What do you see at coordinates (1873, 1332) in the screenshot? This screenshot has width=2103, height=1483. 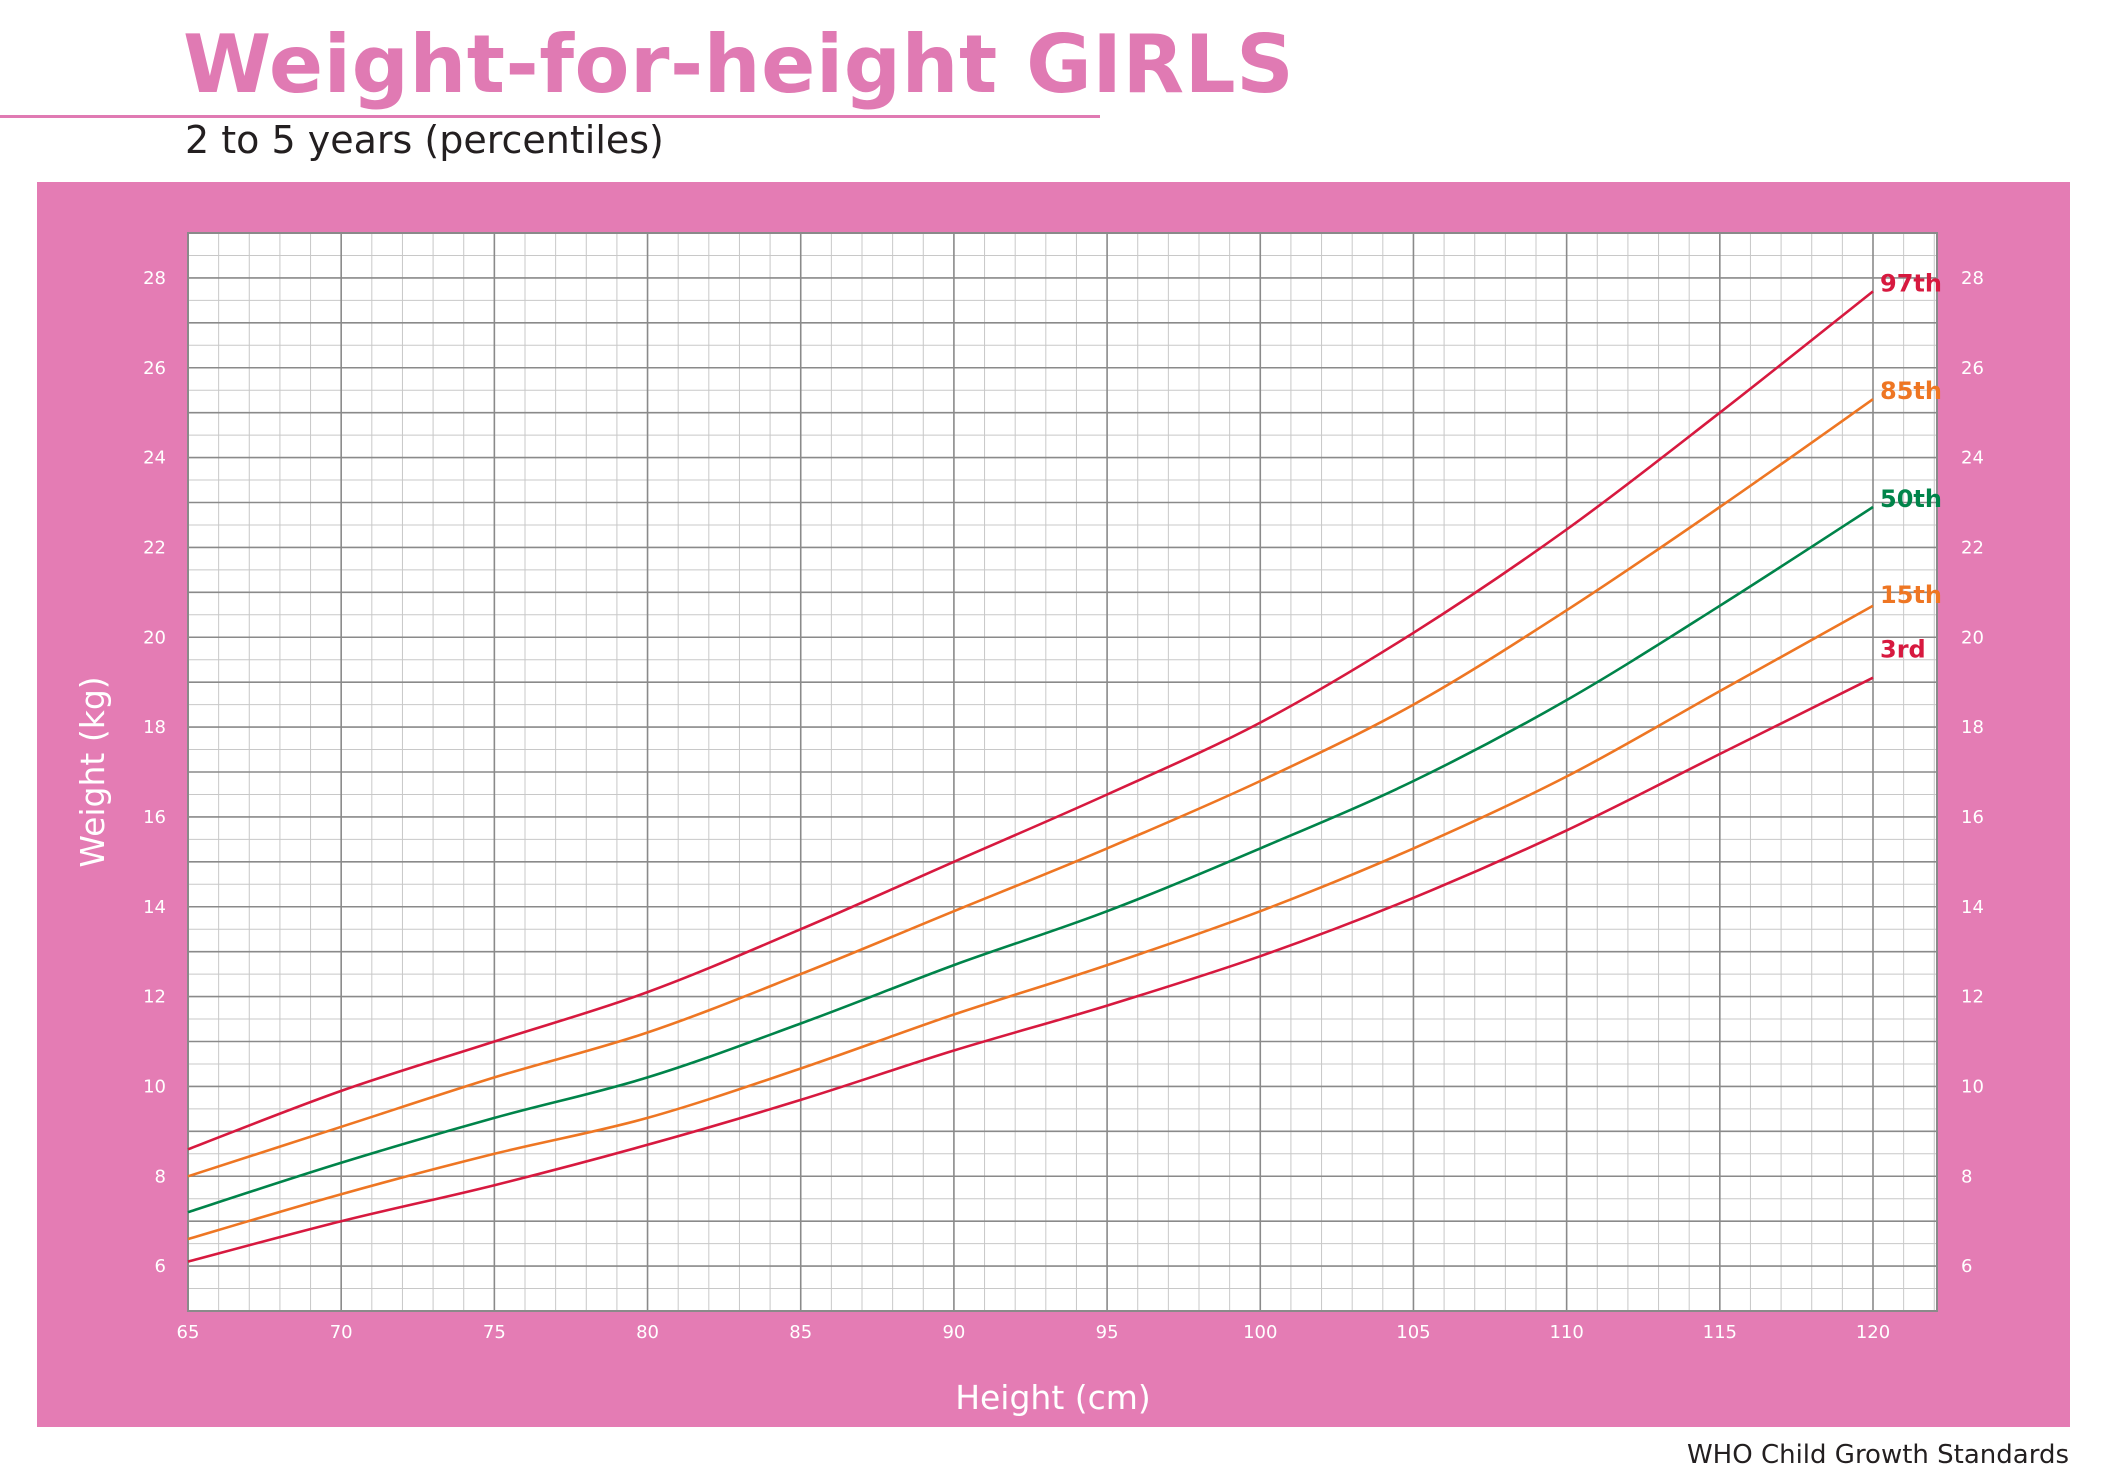 I see `x-tick-label: 120` at bounding box center [1873, 1332].